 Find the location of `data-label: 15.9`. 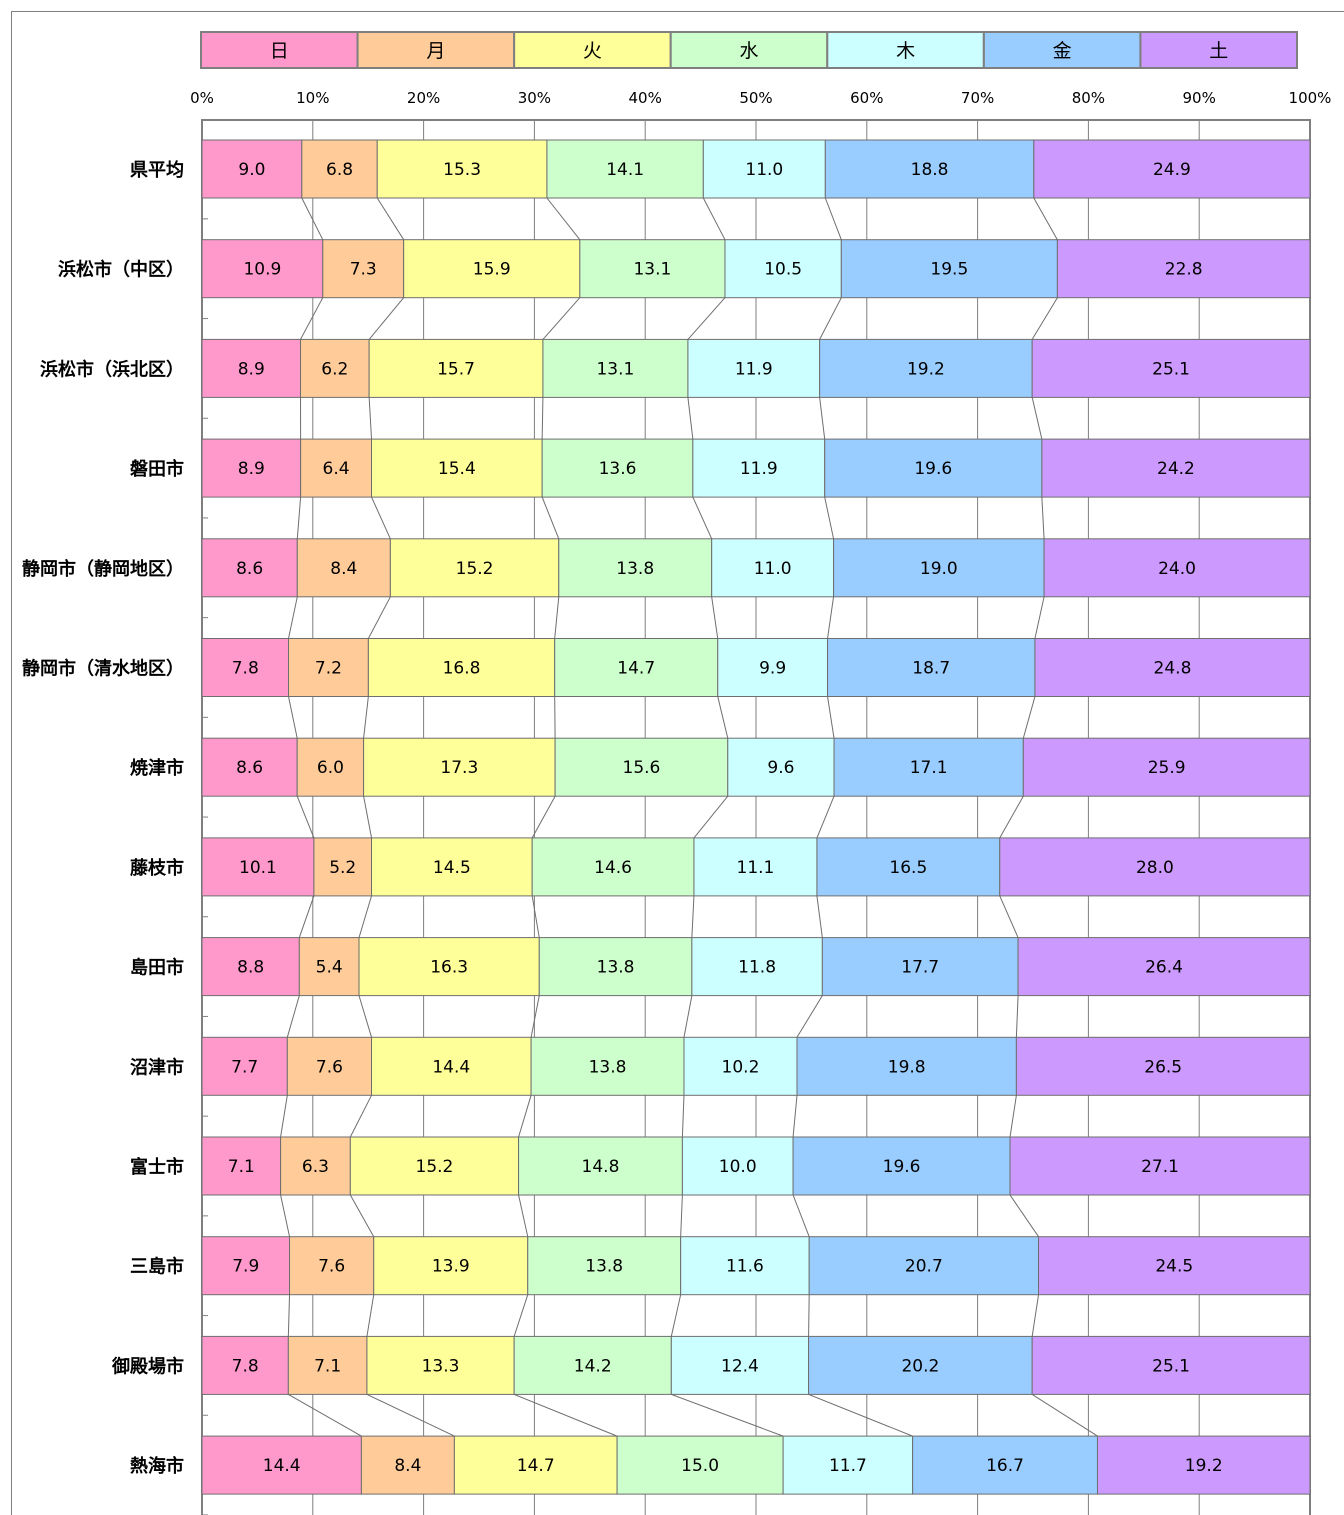

data-label: 15.9 is located at coordinates (492, 270).